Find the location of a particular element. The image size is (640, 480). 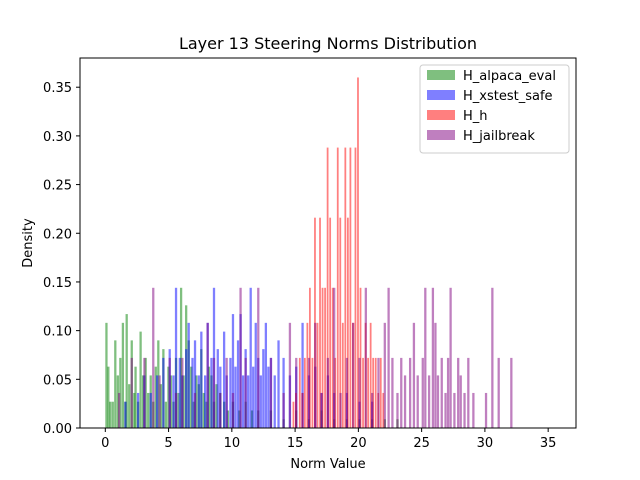

x-tick-label: 5 is located at coordinates (168, 443).